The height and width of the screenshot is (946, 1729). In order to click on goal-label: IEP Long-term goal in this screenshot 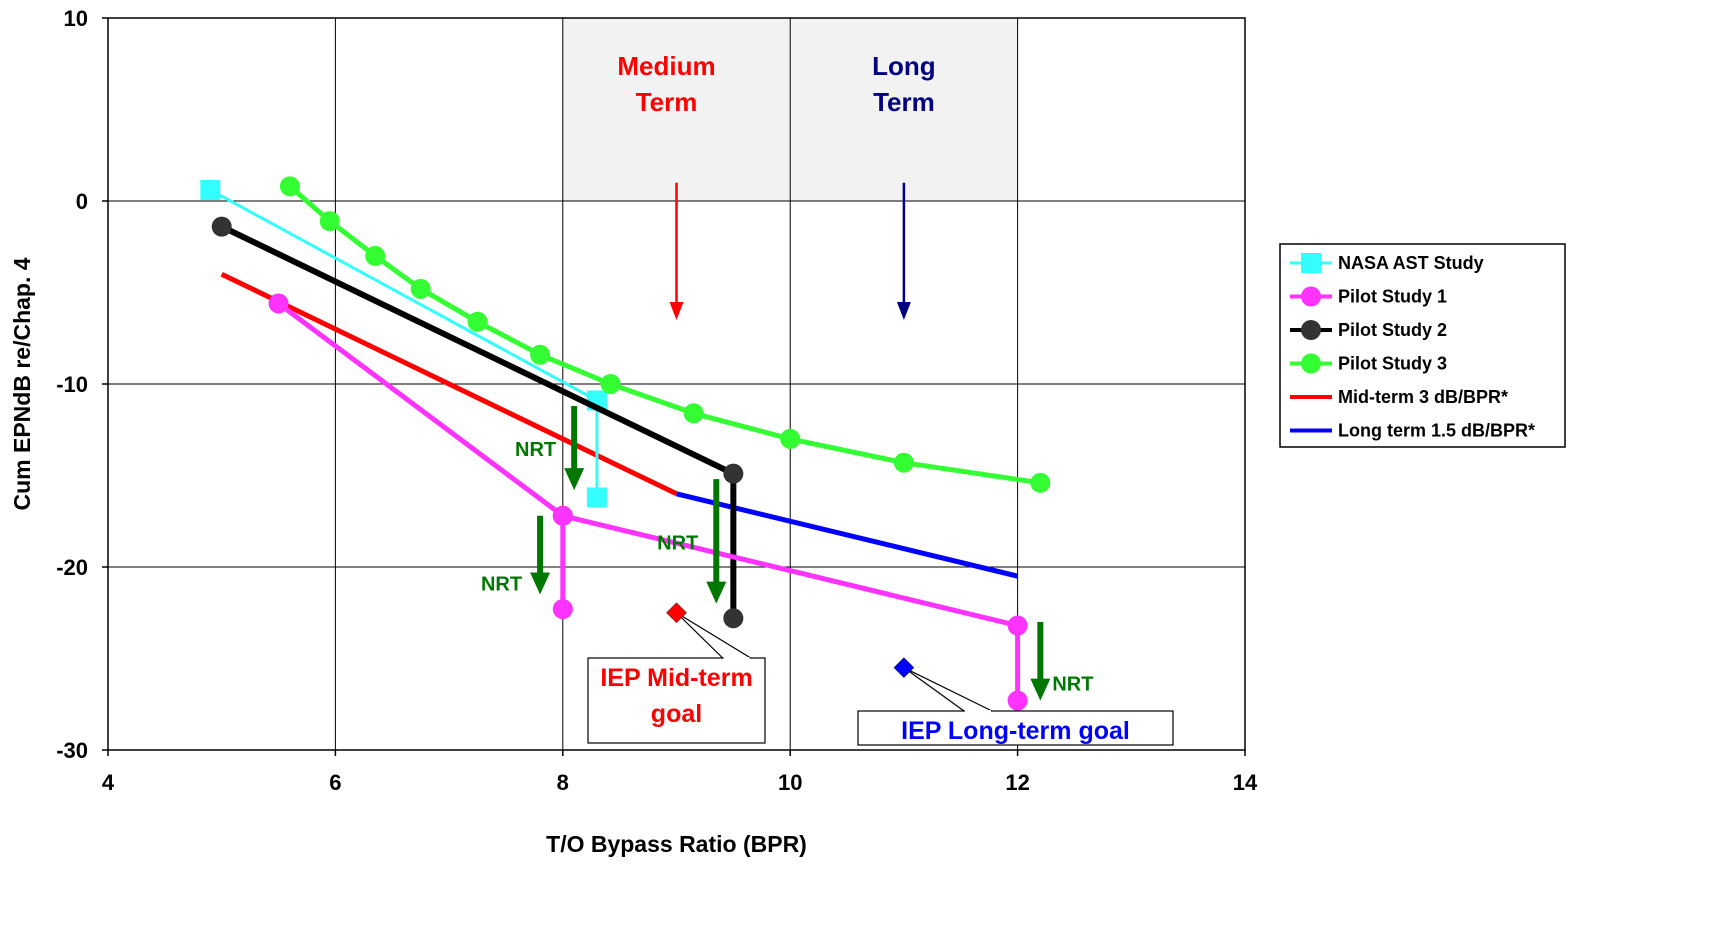, I will do `click(1015, 731)`.